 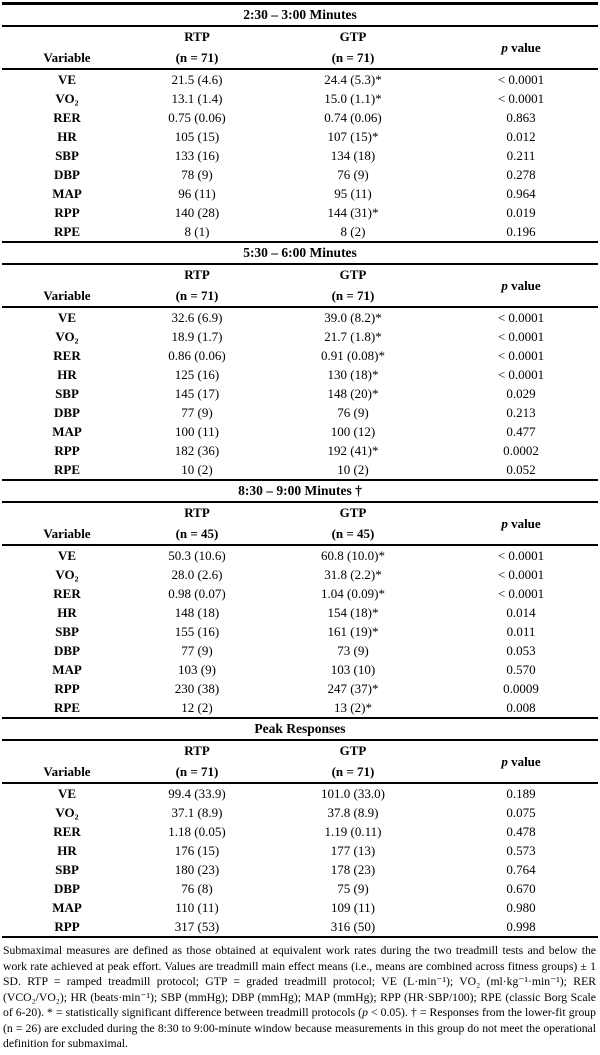 What do you see at coordinates (521, 212) in the screenshot?
I see `p-value-cell: 0.019` at bounding box center [521, 212].